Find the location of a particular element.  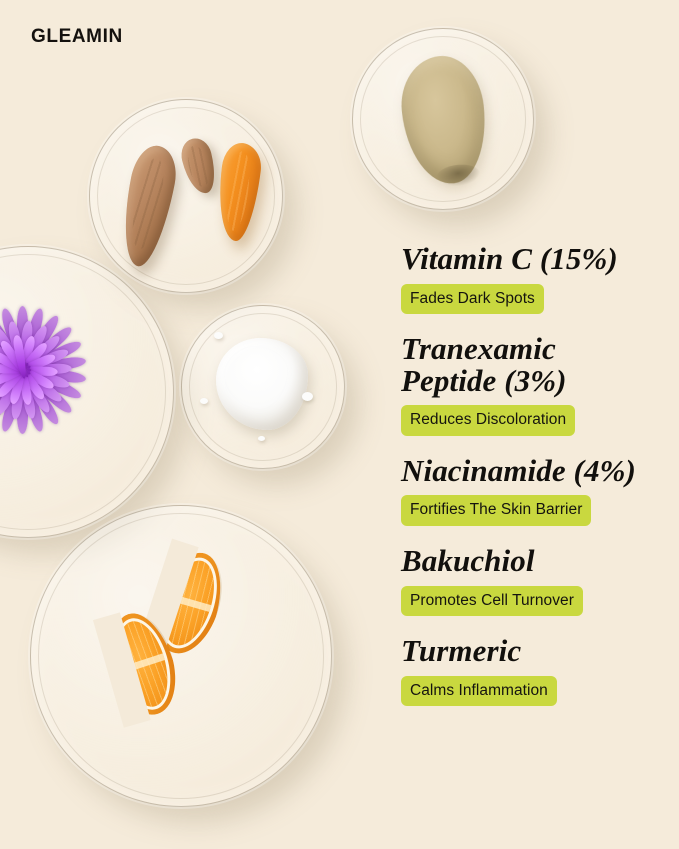

purple-flower is located at coordinates (53, 370).